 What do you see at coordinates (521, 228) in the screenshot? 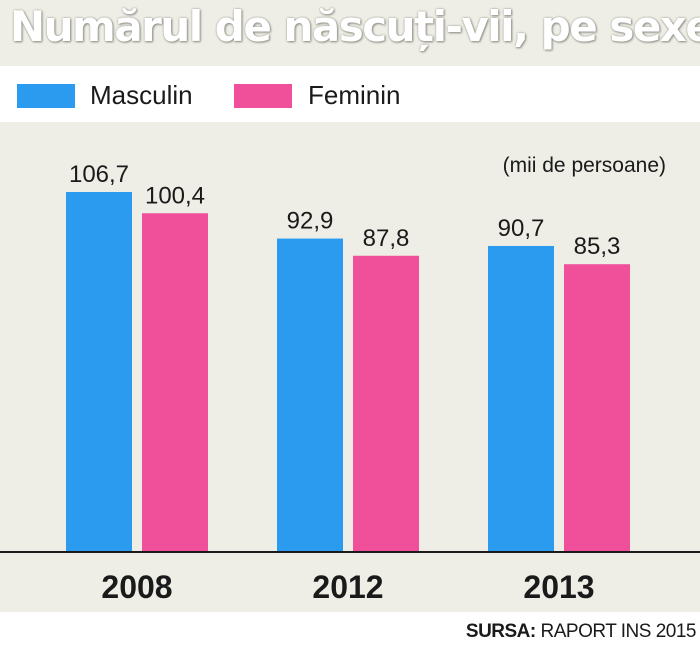
I see `data-label-masculin-2013: 90,7` at bounding box center [521, 228].